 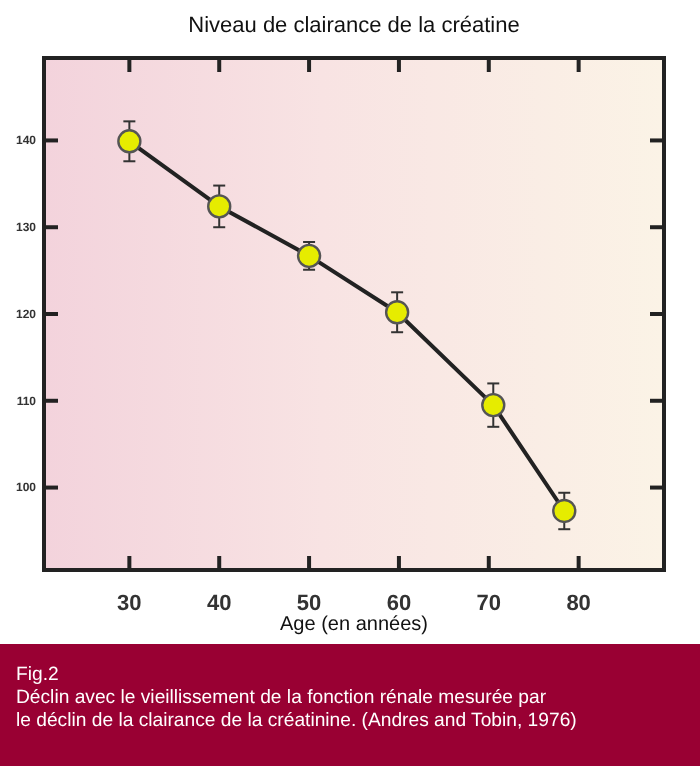 What do you see at coordinates (578, 603) in the screenshot?
I see `x-tick-label: 80` at bounding box center [578, 603].